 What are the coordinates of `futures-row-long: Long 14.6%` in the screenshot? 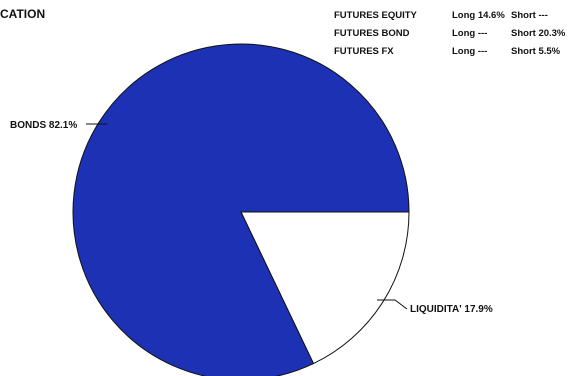 It's located at (478, 15).